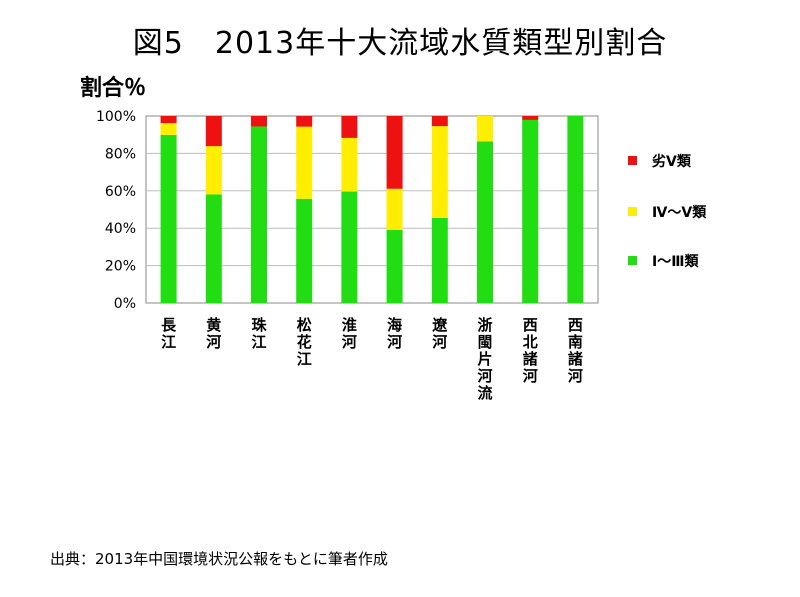 This screenshot has width=800, height=597. What do you see at coordinates (672, 161) in the screenshot?
I see `legend-label: 劣Ⅴ類` at bounding box center [672, 161].